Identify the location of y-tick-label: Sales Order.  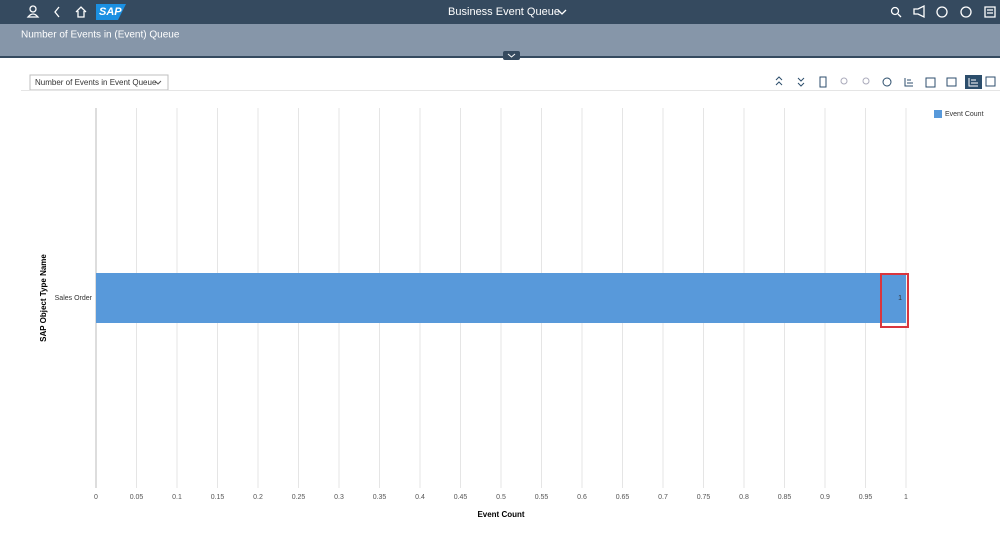
(74, 298).